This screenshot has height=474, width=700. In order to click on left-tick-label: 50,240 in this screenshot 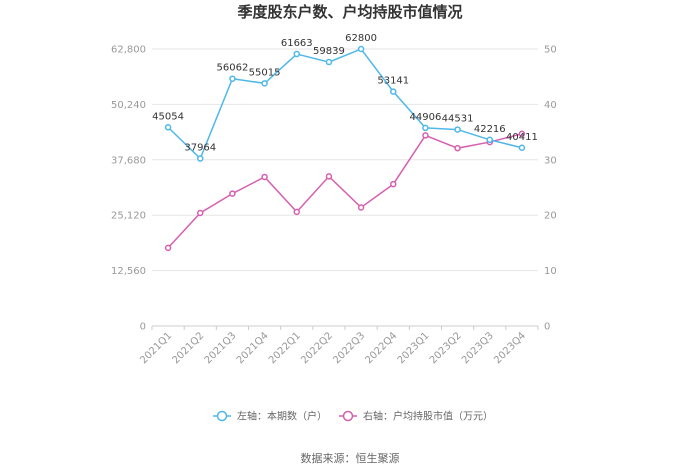, I will do `click(128, 105)`.